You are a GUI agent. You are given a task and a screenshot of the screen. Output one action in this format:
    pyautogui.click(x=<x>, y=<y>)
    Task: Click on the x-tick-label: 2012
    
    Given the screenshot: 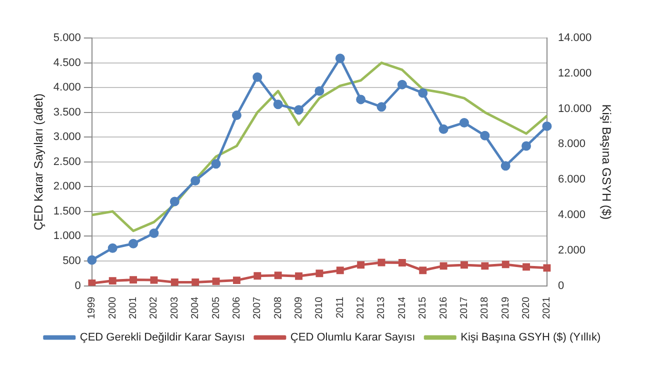 What is the action you would take?
    pyautogui.click(x=361, y=308)
    